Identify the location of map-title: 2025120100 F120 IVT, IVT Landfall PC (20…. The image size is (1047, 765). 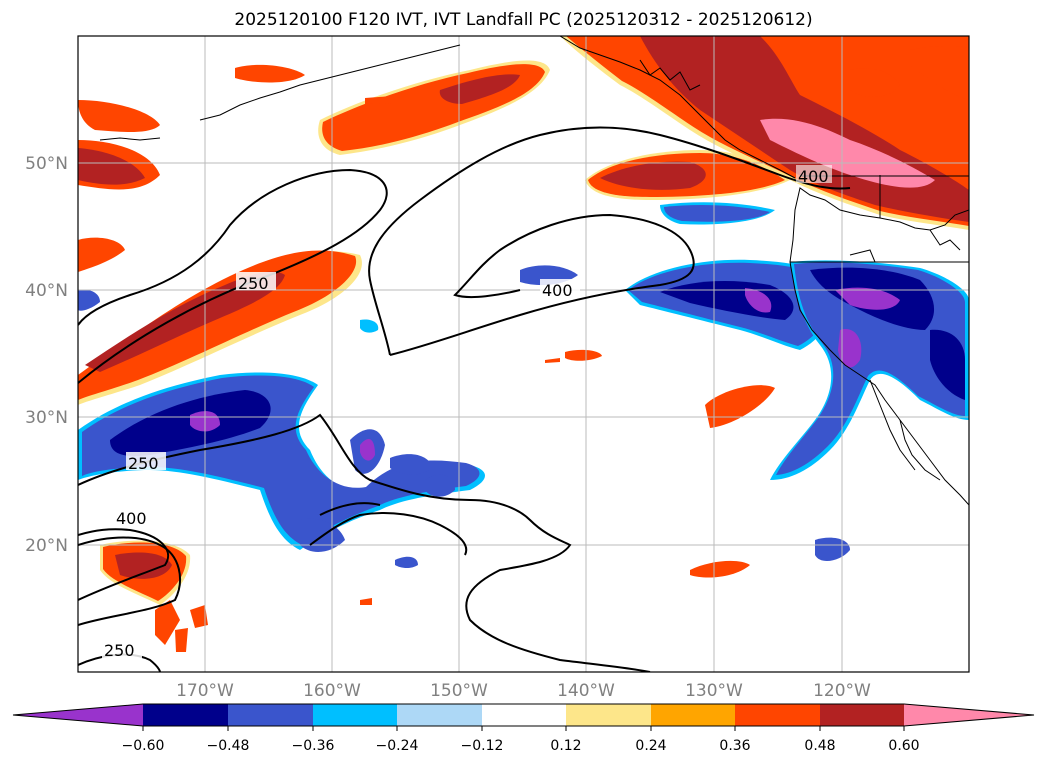
(523, 20).